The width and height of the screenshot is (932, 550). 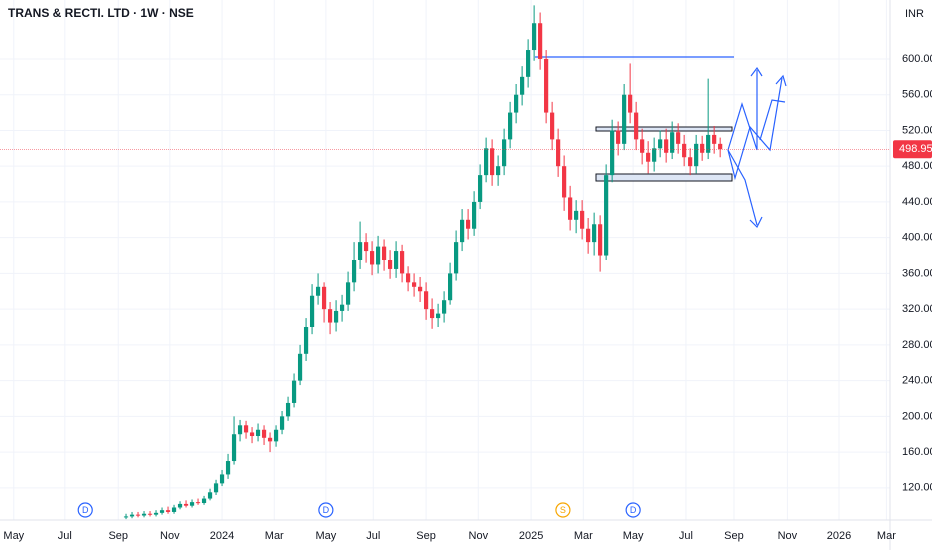 What do you see at coordinates (917, 488) in the screenshot?
I see `y-tick-label: 120.00` at bounding box center [917, 488].